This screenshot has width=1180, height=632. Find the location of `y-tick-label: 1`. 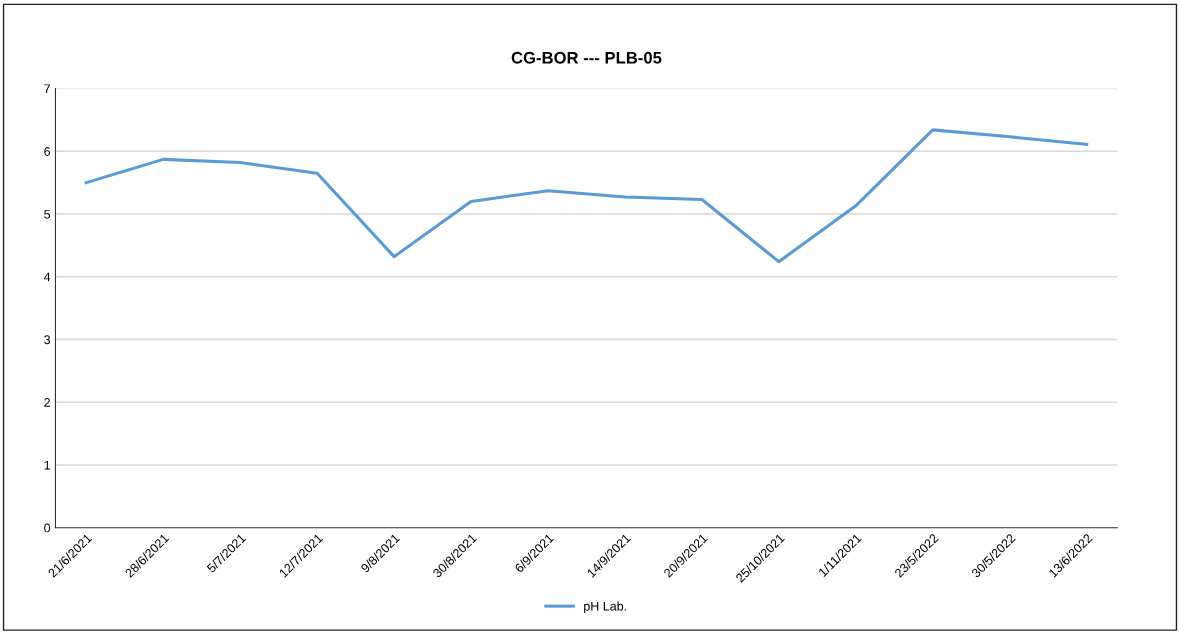

y-tick-label: 1 is located at coordinates (47, 465).